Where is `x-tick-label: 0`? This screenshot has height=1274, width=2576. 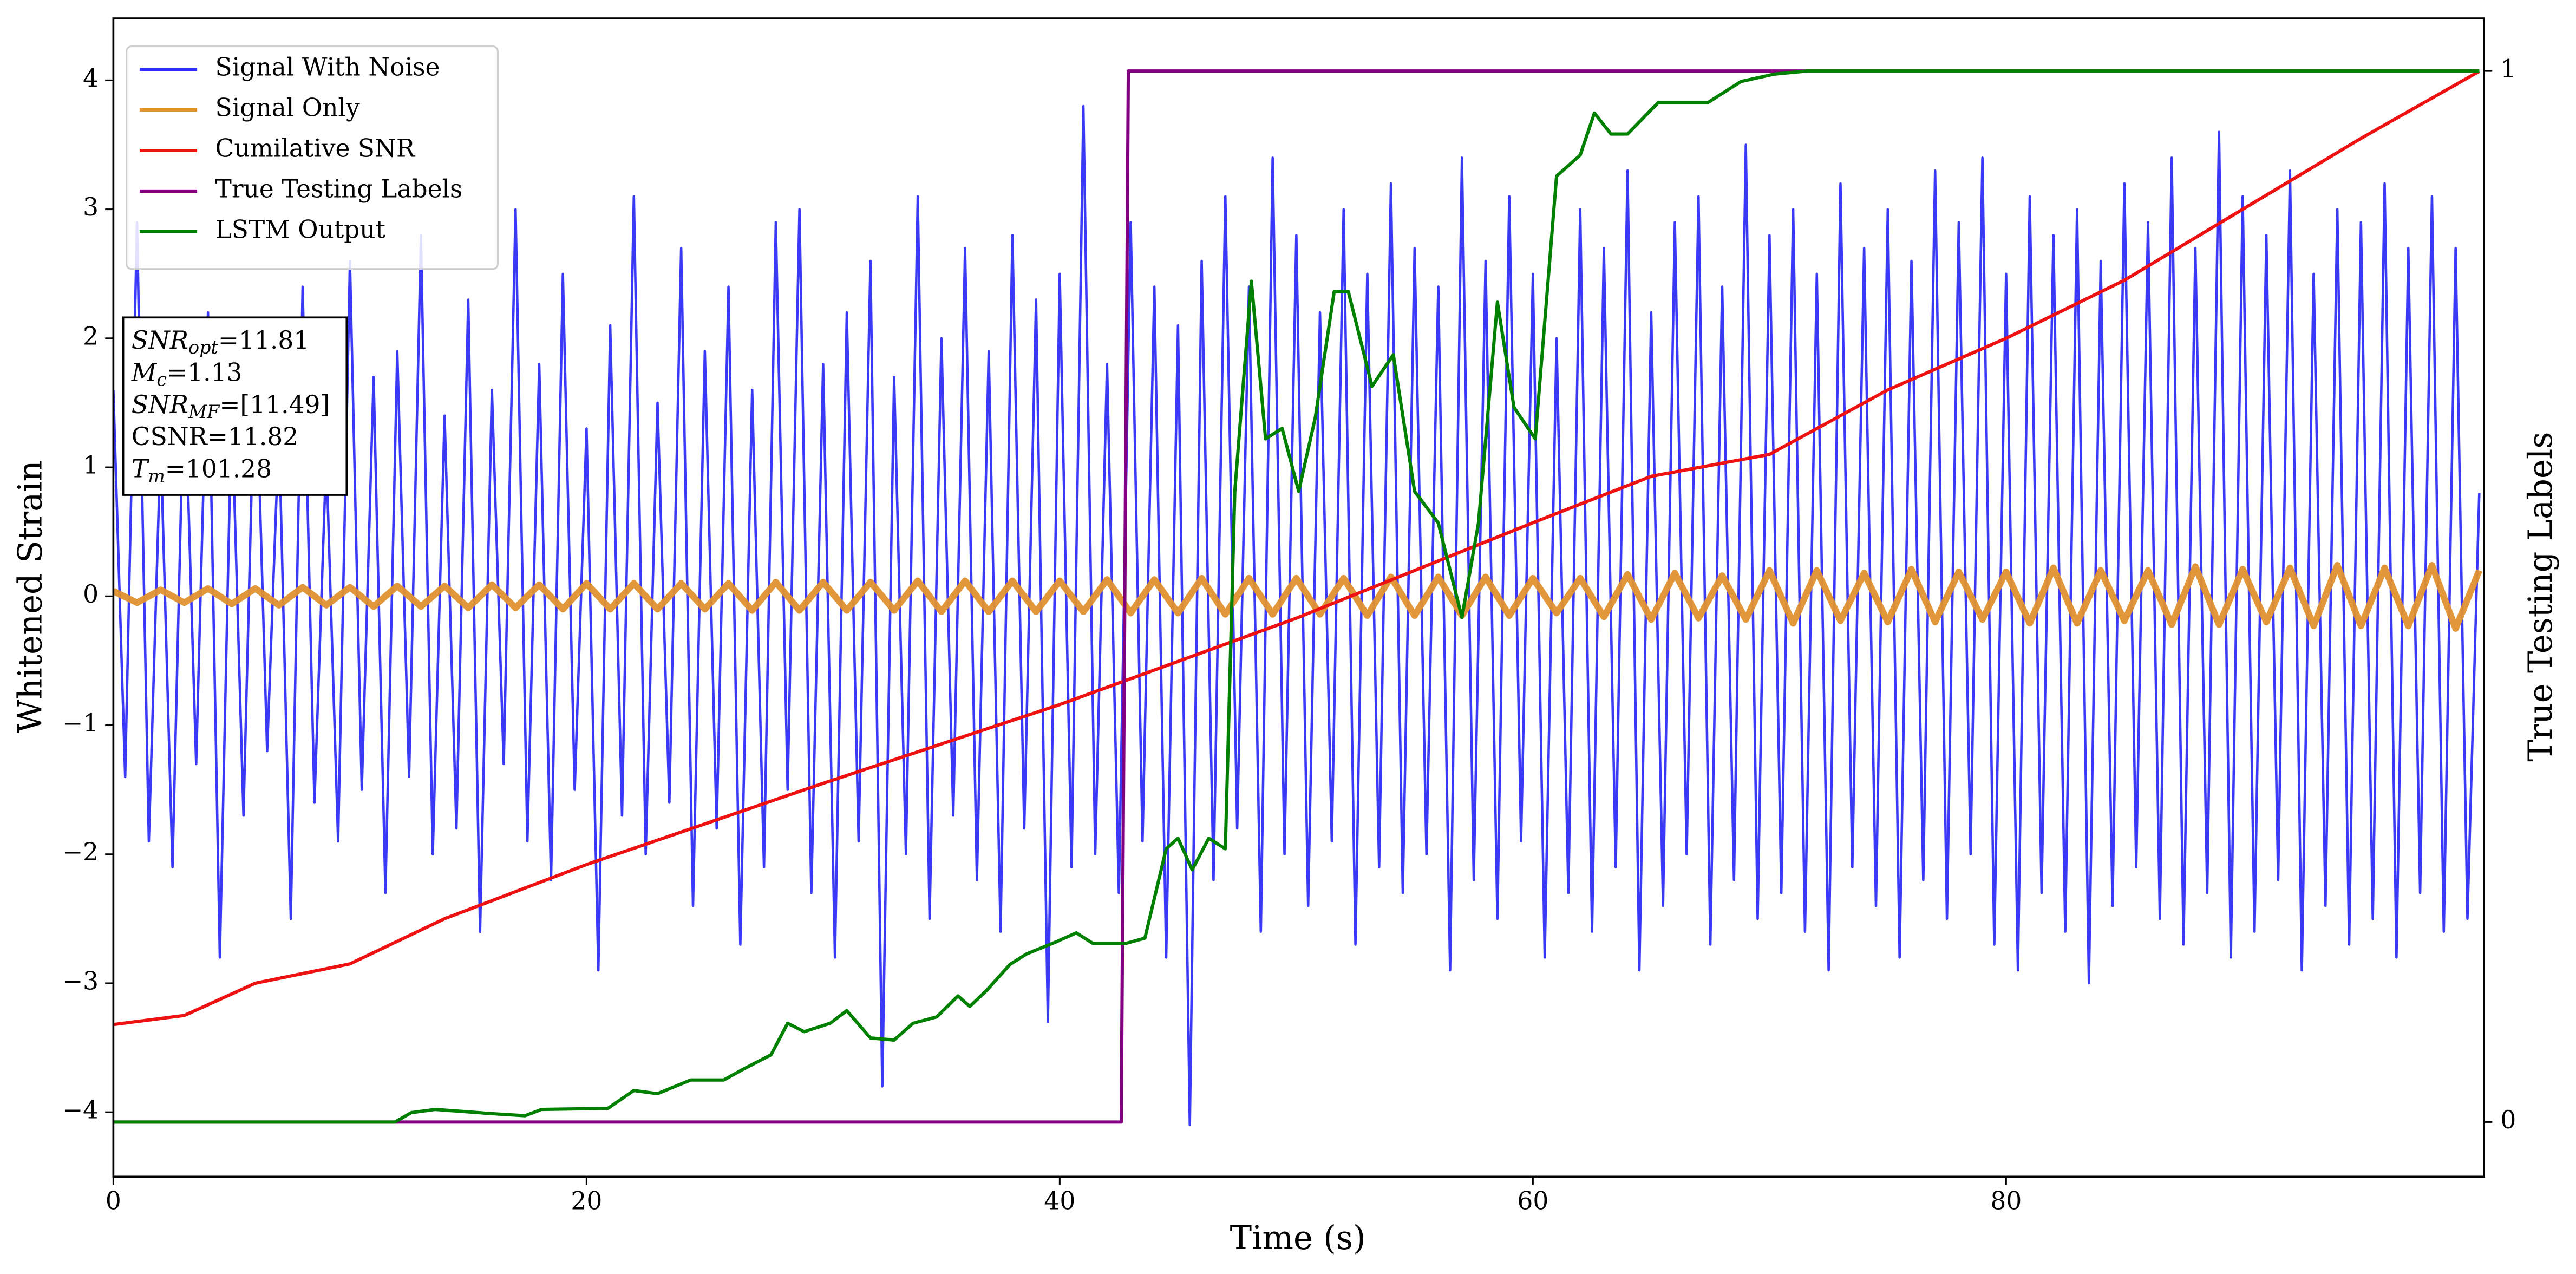
x-tick-label: 0 is located at coordinates (113, 1200).